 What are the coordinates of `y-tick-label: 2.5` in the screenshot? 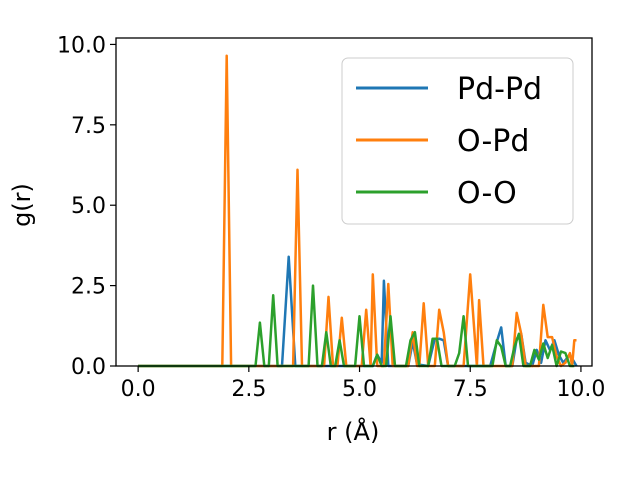 It's located at (88, 287).